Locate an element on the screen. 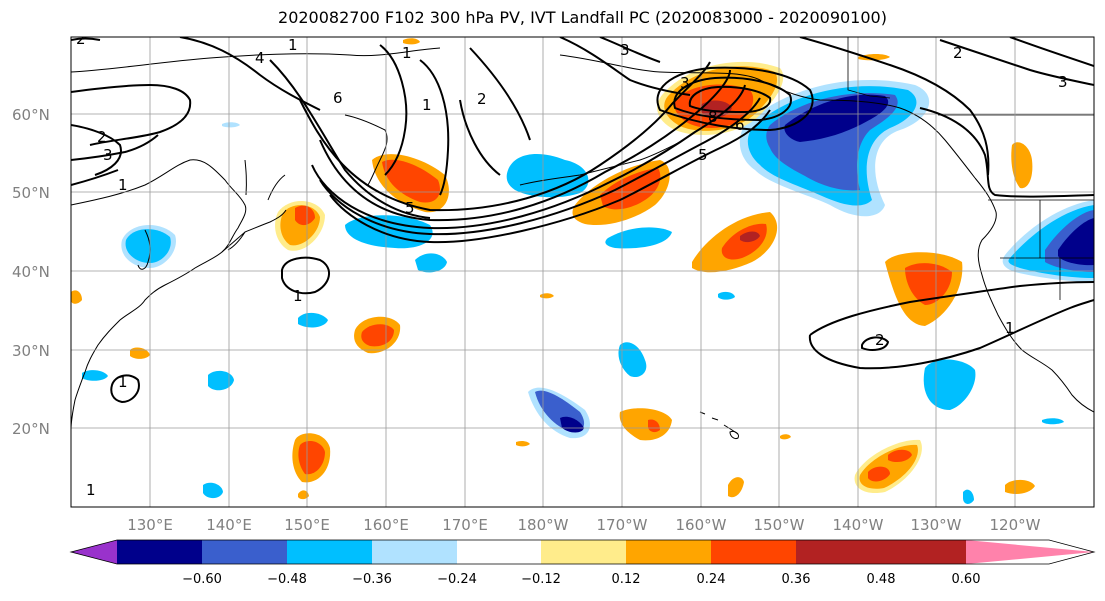 Image resolution: width=1105 pixels, height=601 pixels. pv-high-s is located at coordinates (411, 41).